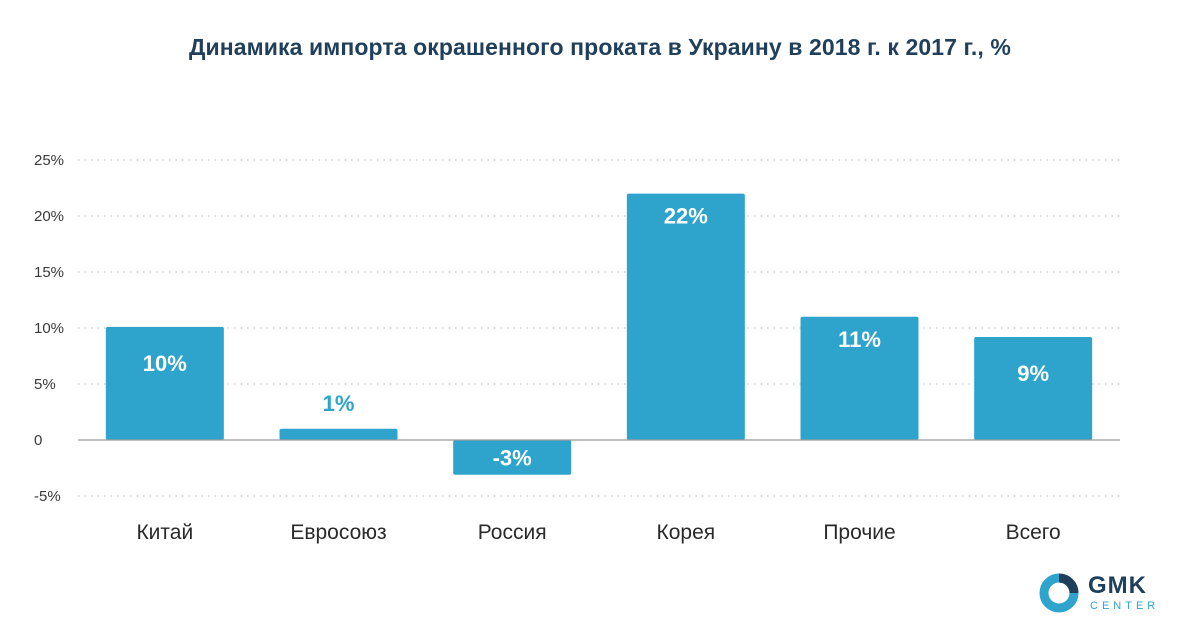 This screenshot has height=630, width=1200. I want to click on y-tick-label: 10%, so click(49, 328).